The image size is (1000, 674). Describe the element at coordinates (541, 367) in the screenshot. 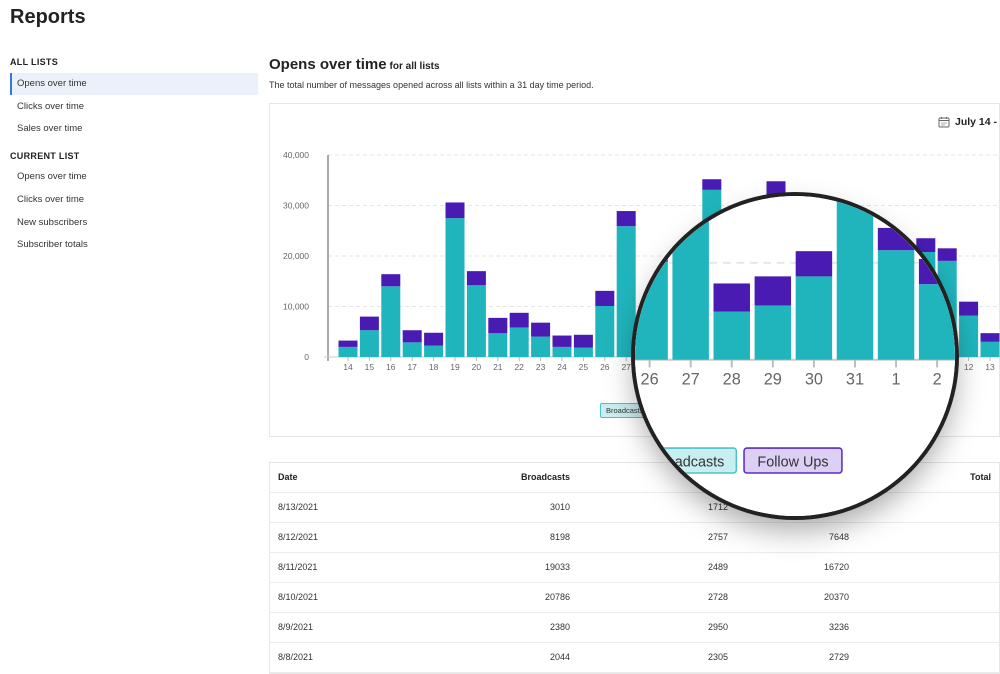

I see `x-tick-label: 23` at that location.